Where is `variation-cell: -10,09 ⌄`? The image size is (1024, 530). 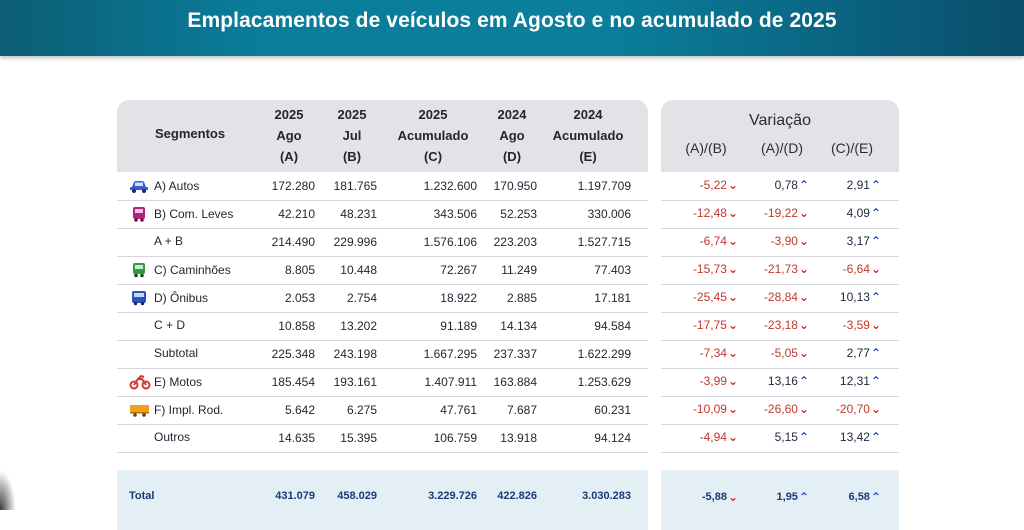
variation-cell: -10,09 ⌄ is located at coordinates (715, 409).